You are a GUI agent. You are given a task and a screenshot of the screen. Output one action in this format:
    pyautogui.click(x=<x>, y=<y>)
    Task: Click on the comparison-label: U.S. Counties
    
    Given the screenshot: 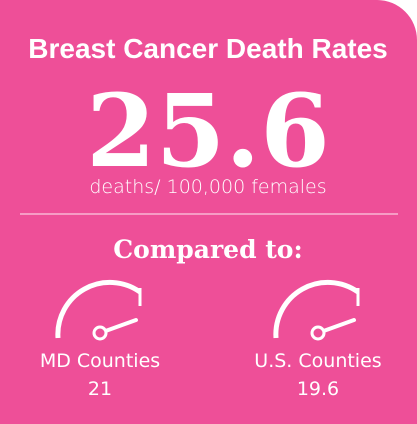 What is the action you would take?
    pyautogui.click(x=317, y=361)
    